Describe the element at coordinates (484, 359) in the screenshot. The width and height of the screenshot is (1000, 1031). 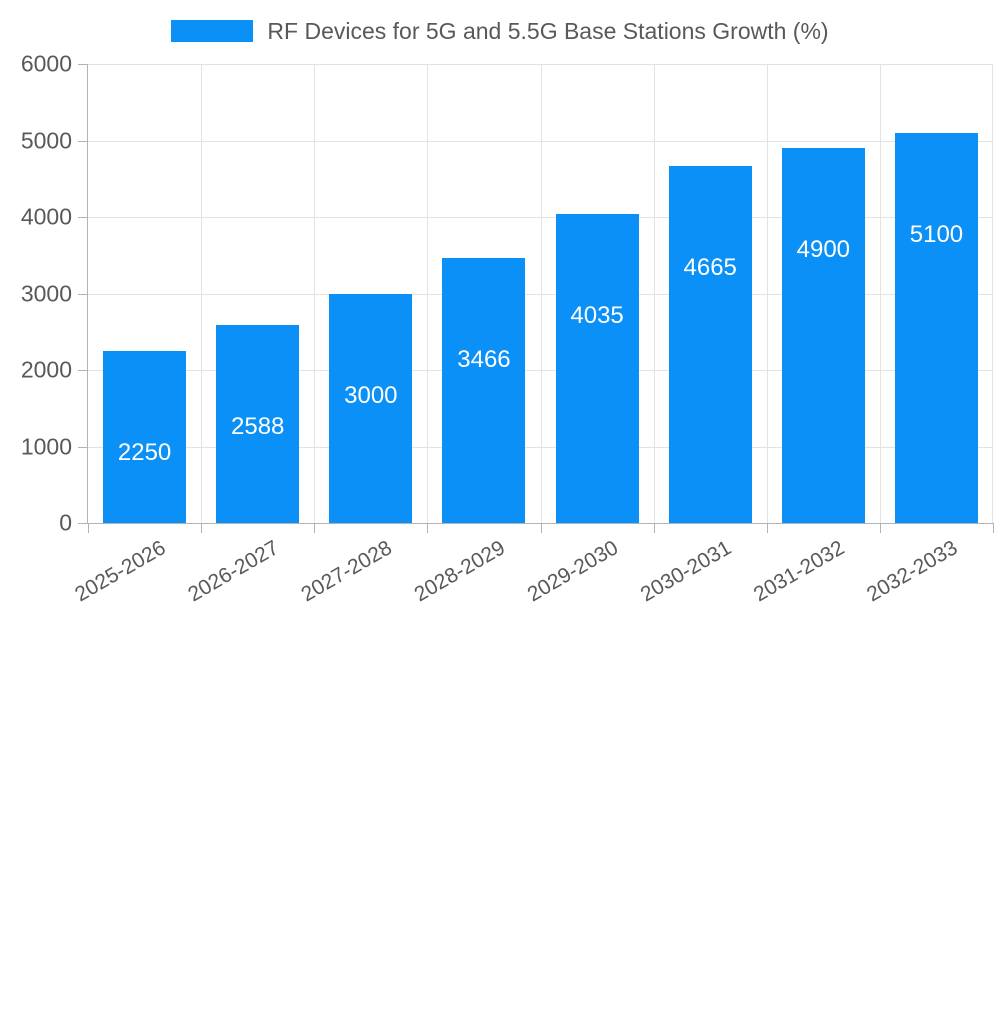
I see `bar-value-label: 3466` at that location.